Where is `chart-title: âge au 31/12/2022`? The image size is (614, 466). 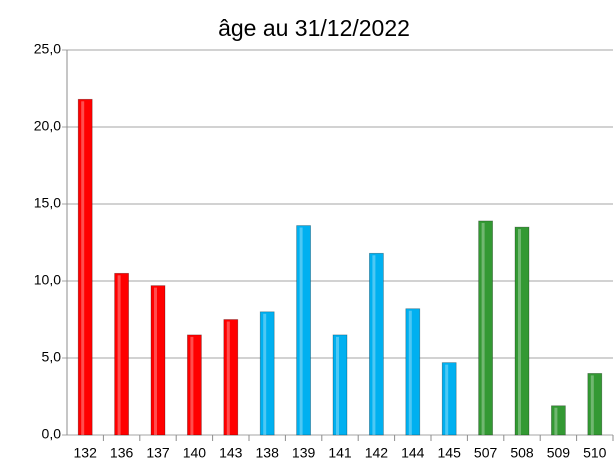
chart-title: âge au 31/12/2022 is located at coordinates (314, 28).